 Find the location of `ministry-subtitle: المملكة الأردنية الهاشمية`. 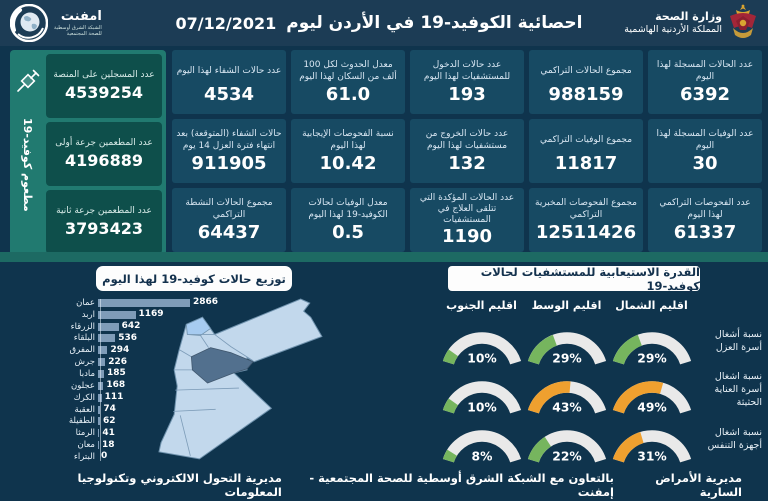

ministry-subtitle: المملكة الأردنية الهاشمية is located at coordinates (673, 29).